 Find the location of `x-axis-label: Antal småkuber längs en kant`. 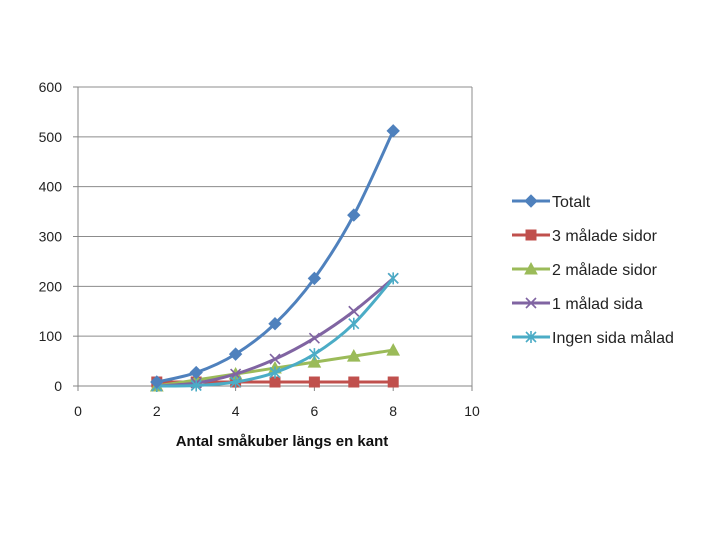

x-axis-label: Antal småkuber längs en kant is located at coordinates (282, 441).